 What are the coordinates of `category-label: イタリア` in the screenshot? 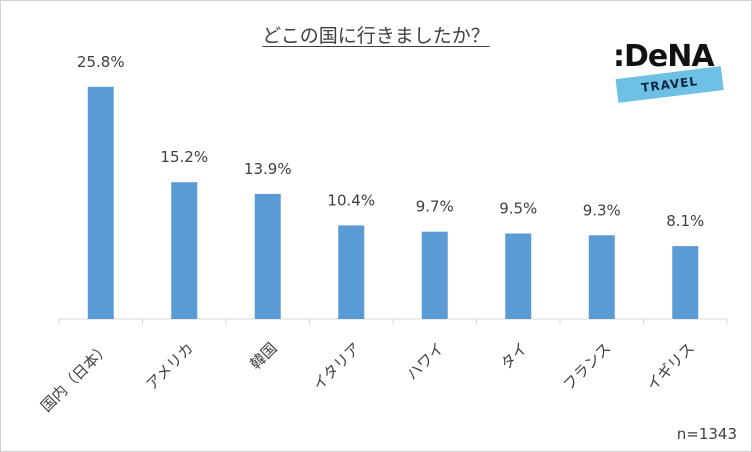 It's located at (336, 366).